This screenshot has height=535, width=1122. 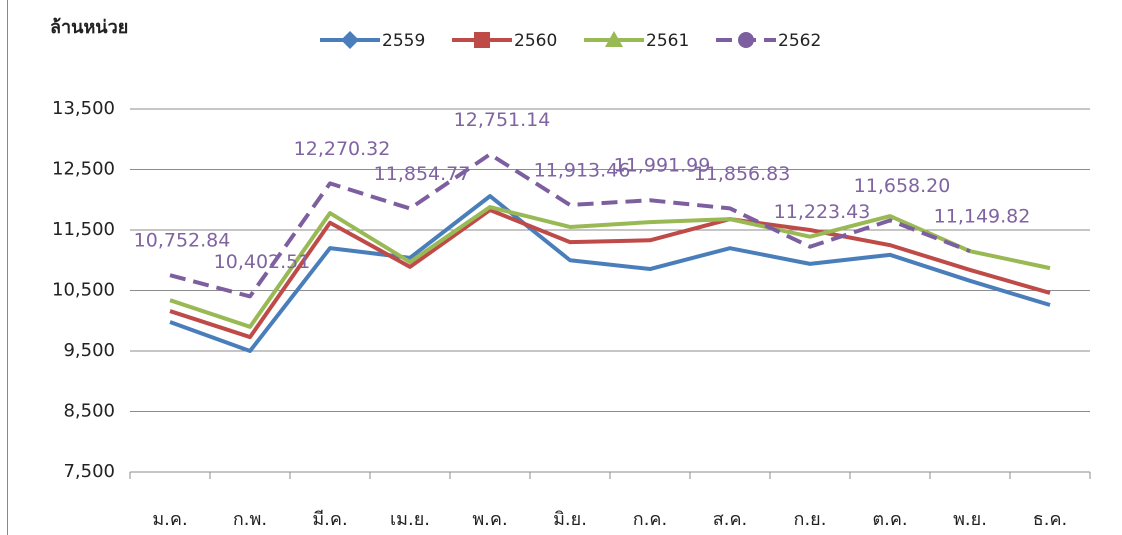 I want to click on x-tick-label: เม.ย., so click(x=410, y=519).